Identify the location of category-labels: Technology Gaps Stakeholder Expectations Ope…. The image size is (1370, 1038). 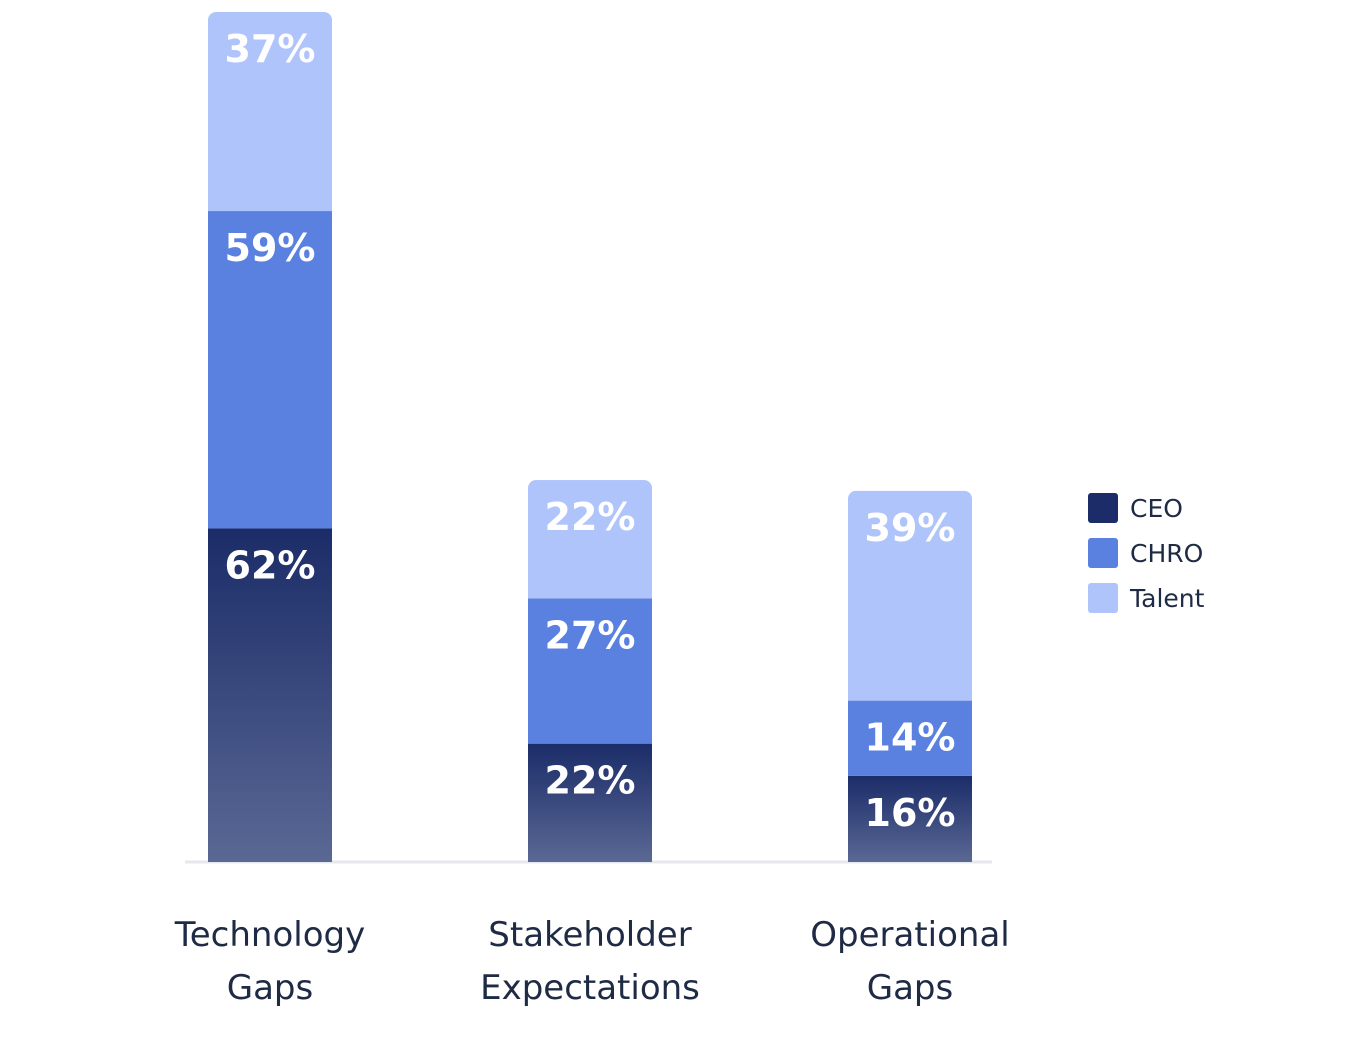
(592, 961).